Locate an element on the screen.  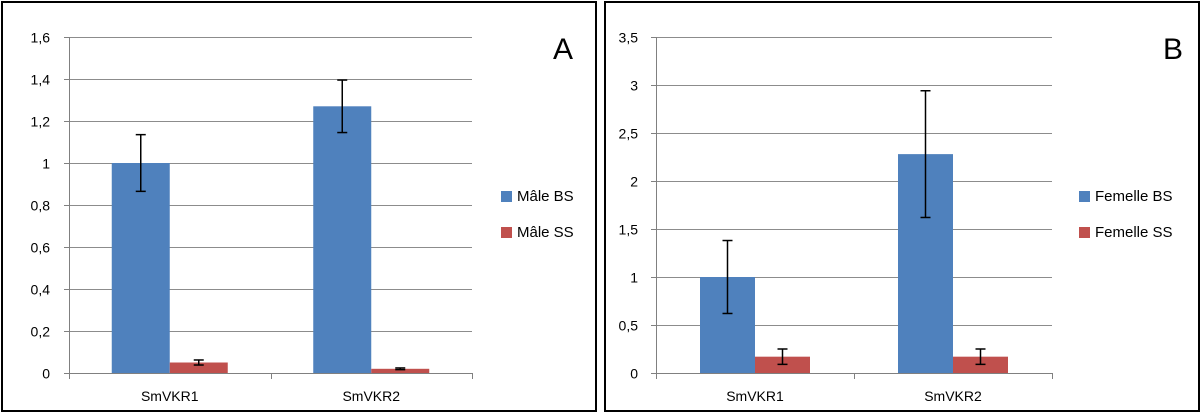
legend-b: Femelle BS Femelle SS is located at coordinates (1126, 214).